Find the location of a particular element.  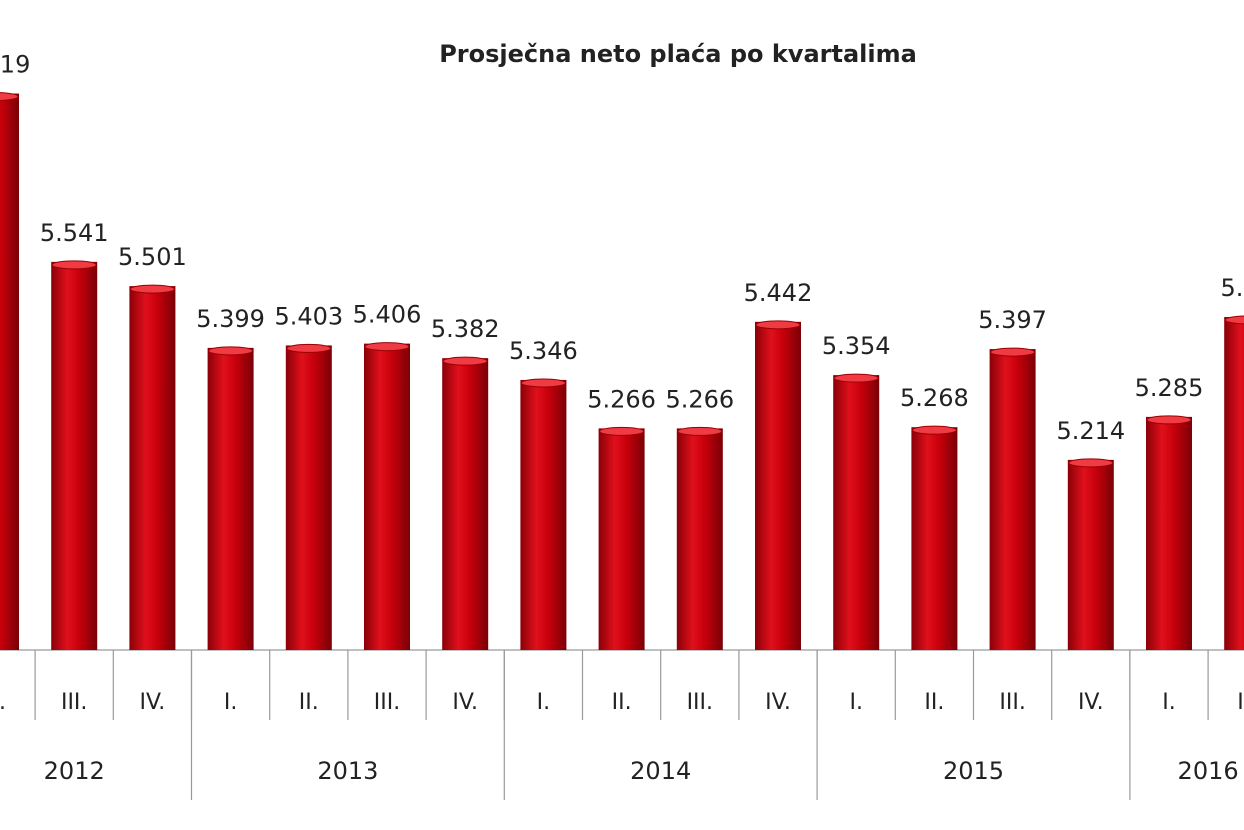

value-label: 5.403 is located at coordinates (308, 316).